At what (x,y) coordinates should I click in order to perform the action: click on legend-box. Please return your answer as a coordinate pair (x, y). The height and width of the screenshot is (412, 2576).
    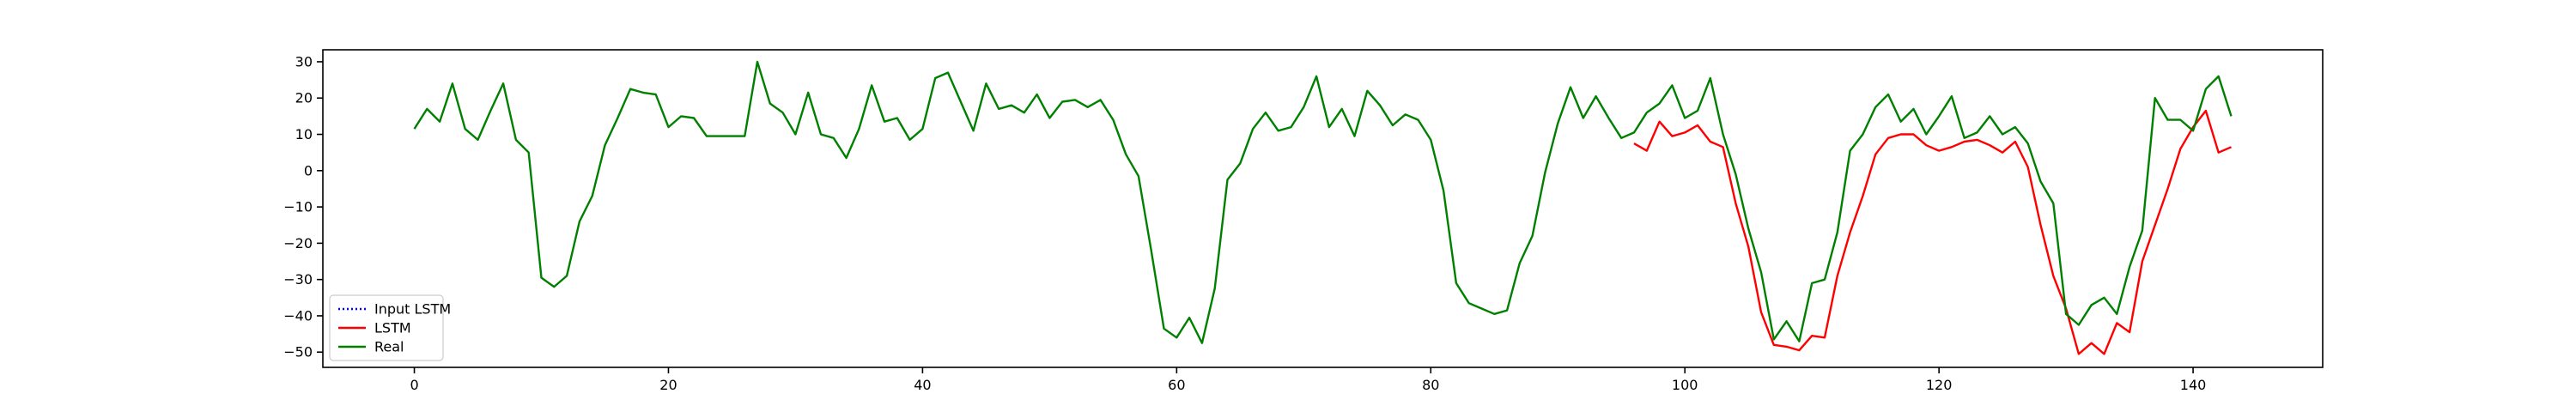
    Looking at the image, I should click on (387, 327).